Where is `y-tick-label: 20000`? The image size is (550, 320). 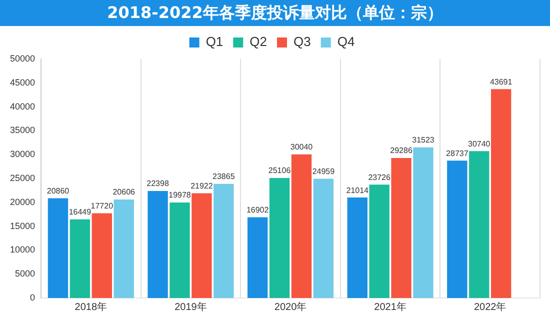 y-tick-label: 20000 is located at coordinates (23, 201).